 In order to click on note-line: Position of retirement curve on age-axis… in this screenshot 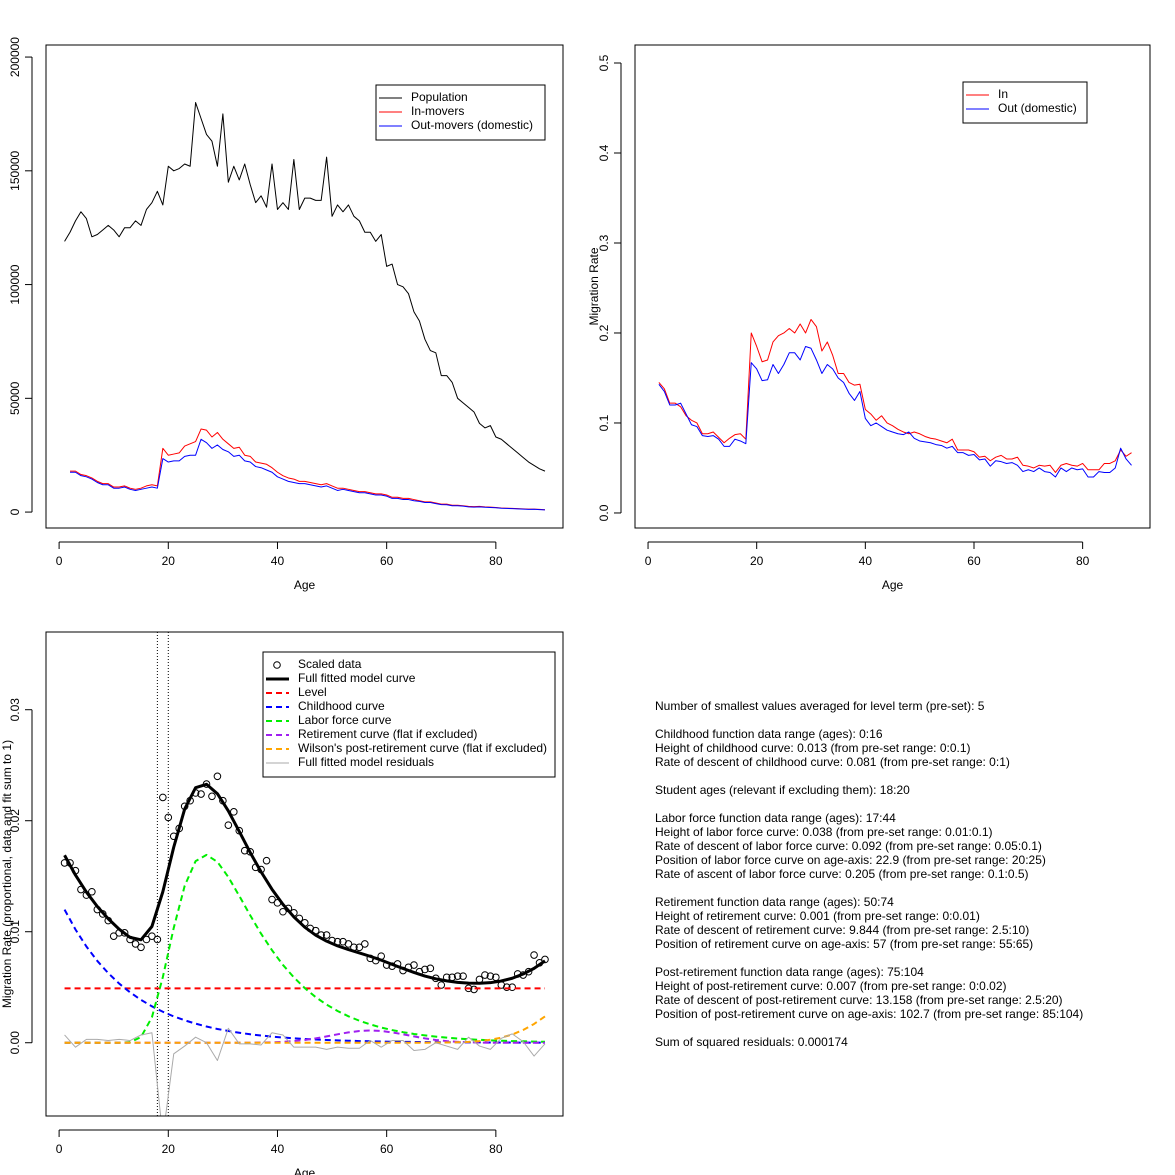, I will do `click(844, 944)`.